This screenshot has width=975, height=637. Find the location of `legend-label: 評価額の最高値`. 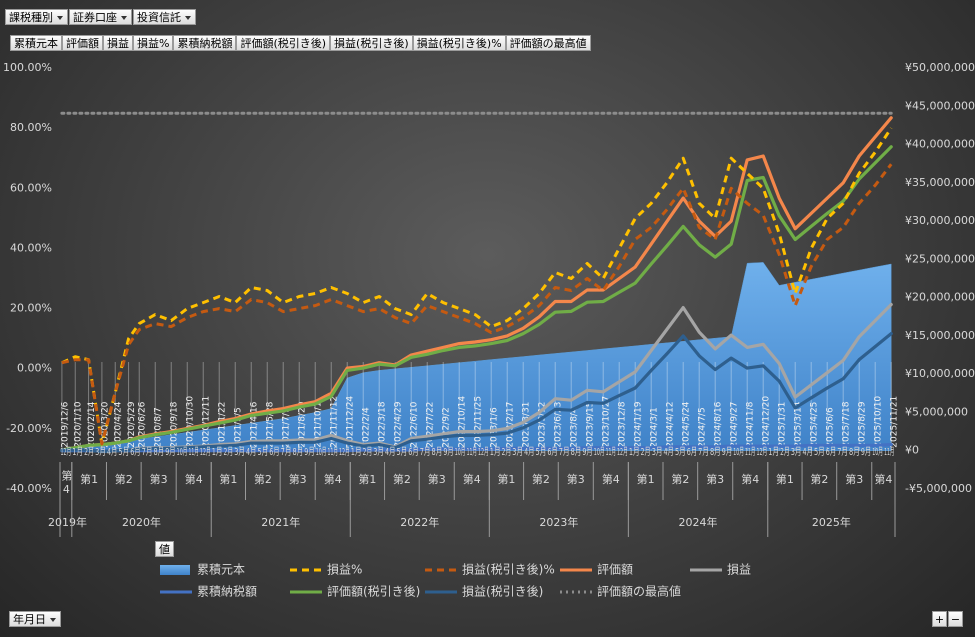

legend-label: 評価額の最高値 is located at coordinates (639, 591).